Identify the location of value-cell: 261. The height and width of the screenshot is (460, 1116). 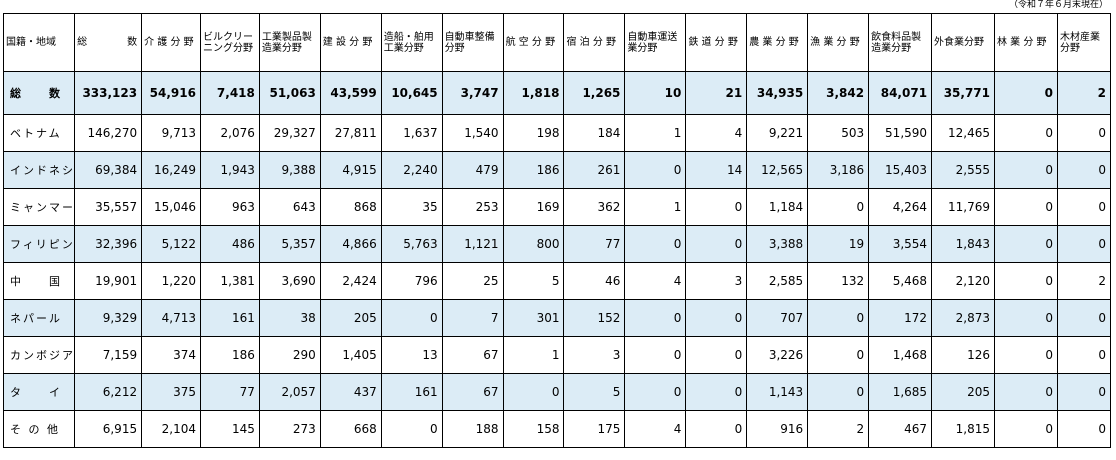
(594, 170).